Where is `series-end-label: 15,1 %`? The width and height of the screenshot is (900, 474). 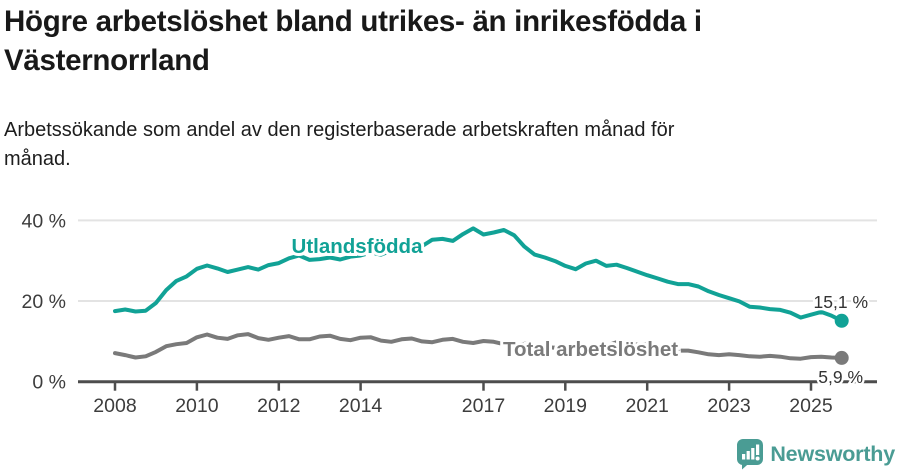
series-end-label: 15,1 % is located at coordinates (841, 302).